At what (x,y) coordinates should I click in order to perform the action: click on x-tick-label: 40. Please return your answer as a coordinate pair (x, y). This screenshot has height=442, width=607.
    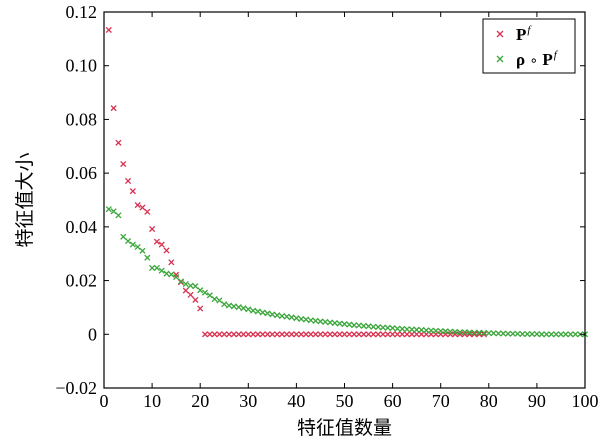
    Looking at the image, I should click on (296, 401).